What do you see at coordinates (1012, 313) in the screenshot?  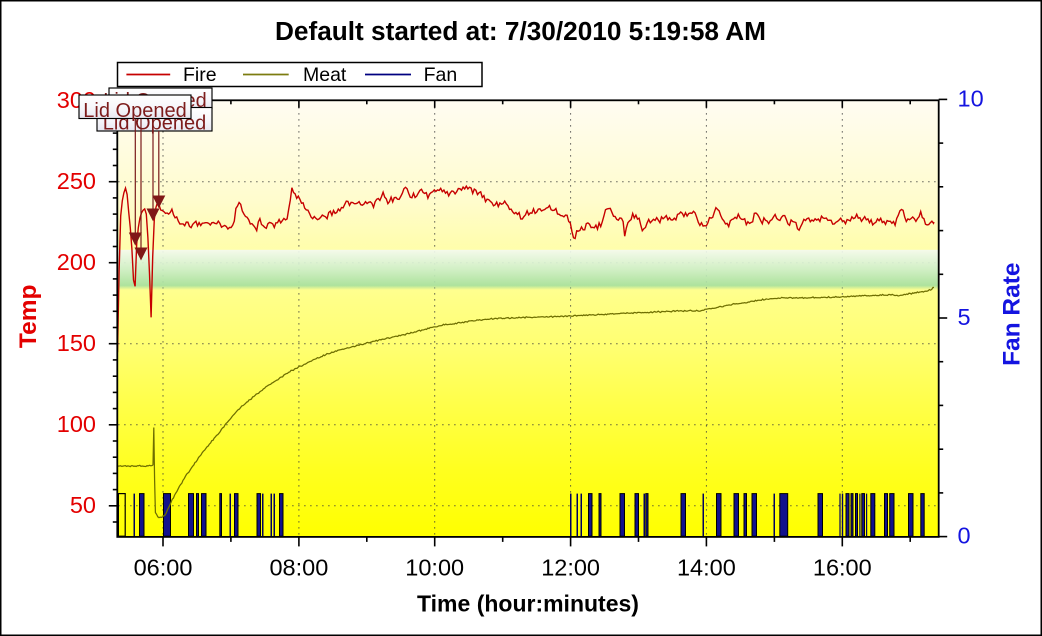 I see `svg-text: Fan Rate` at bounding box center [1012, 313].